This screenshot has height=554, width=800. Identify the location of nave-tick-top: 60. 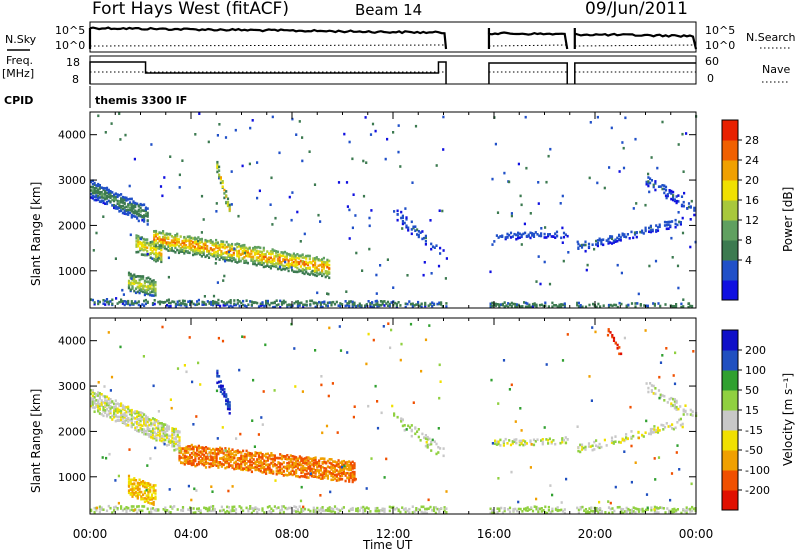
(712, 61).